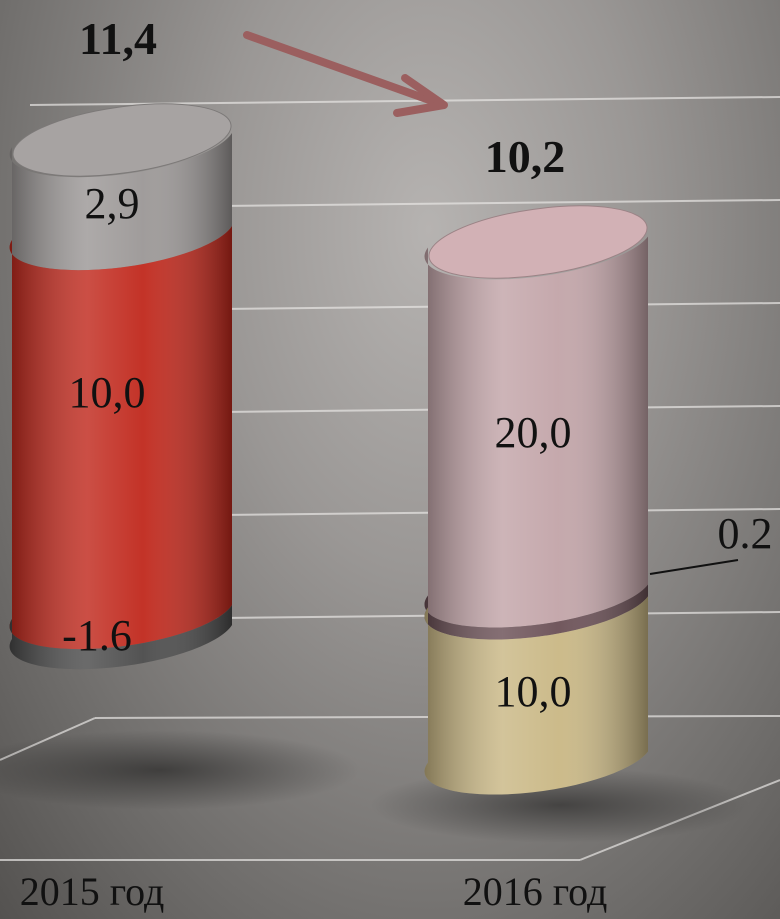 Image resolution: width=780 pixels, height=919 pixels. Describe the element at coordinates (745, 533) in the screenshot. I see `segment-label: 0.2` at that location.